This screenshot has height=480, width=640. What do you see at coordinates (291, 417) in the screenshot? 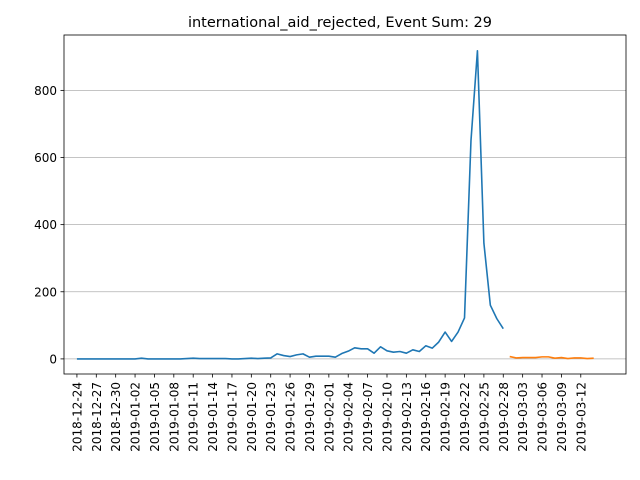
I see `x-tick-label: 2019-01-26` at bounding box center [291, 417].